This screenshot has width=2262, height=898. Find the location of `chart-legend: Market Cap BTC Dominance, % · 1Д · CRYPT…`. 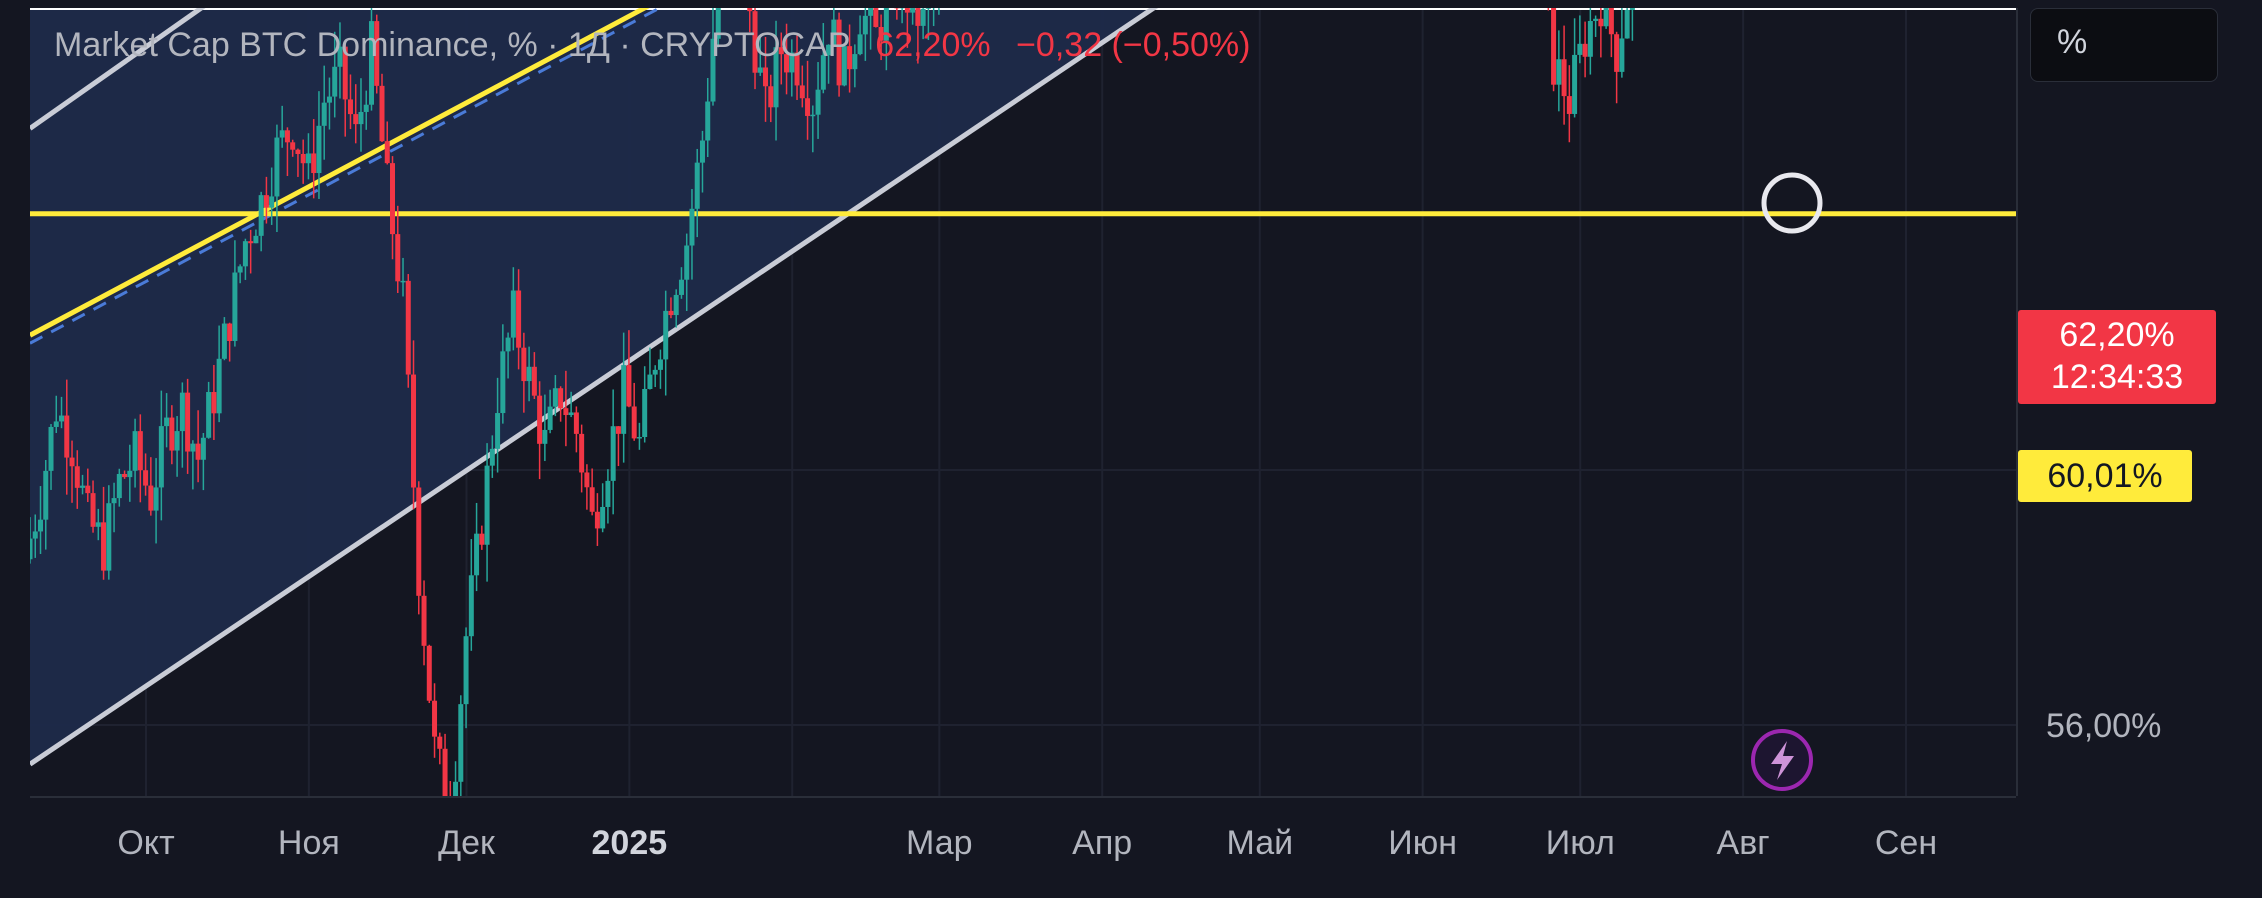

chart-legend: Market Cap BTC Dominance, % · 1Д · CRYPT… is located at coordinates (652, 45).